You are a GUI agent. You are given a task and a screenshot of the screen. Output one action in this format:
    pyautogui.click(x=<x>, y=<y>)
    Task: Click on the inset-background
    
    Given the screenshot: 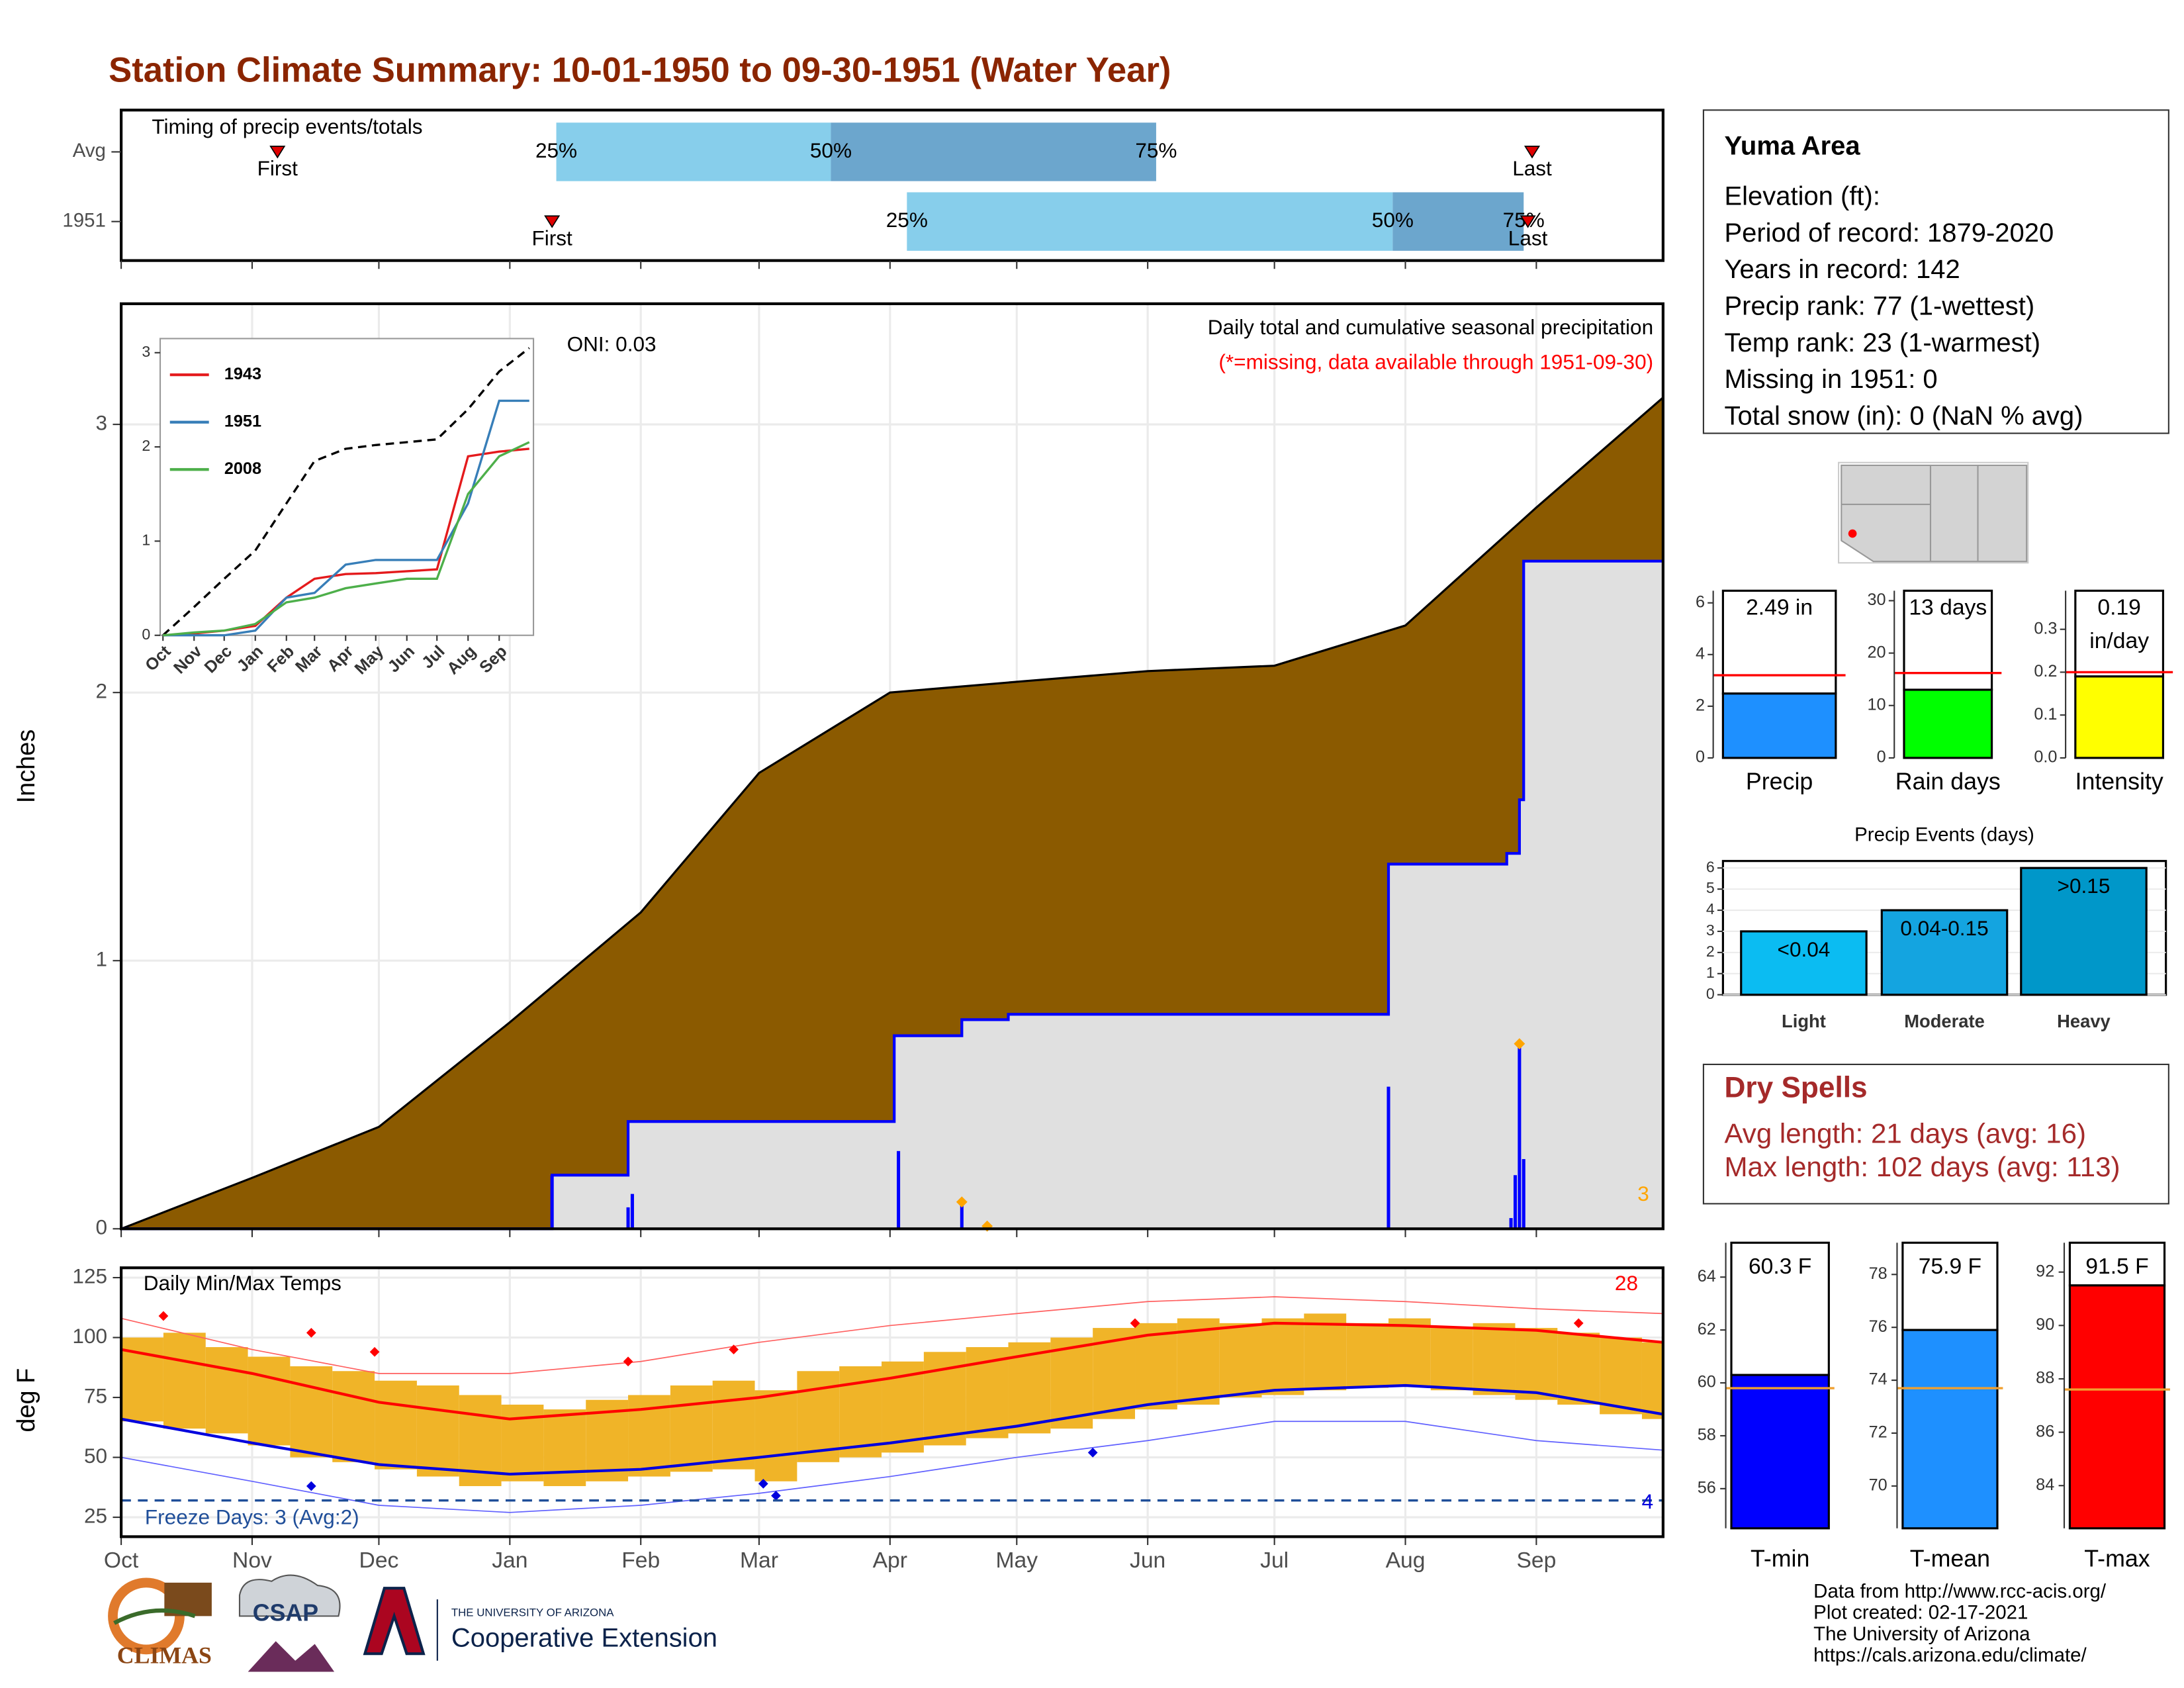 What is the action you would take?
    pyautogui.click(x=347, y=487)
    